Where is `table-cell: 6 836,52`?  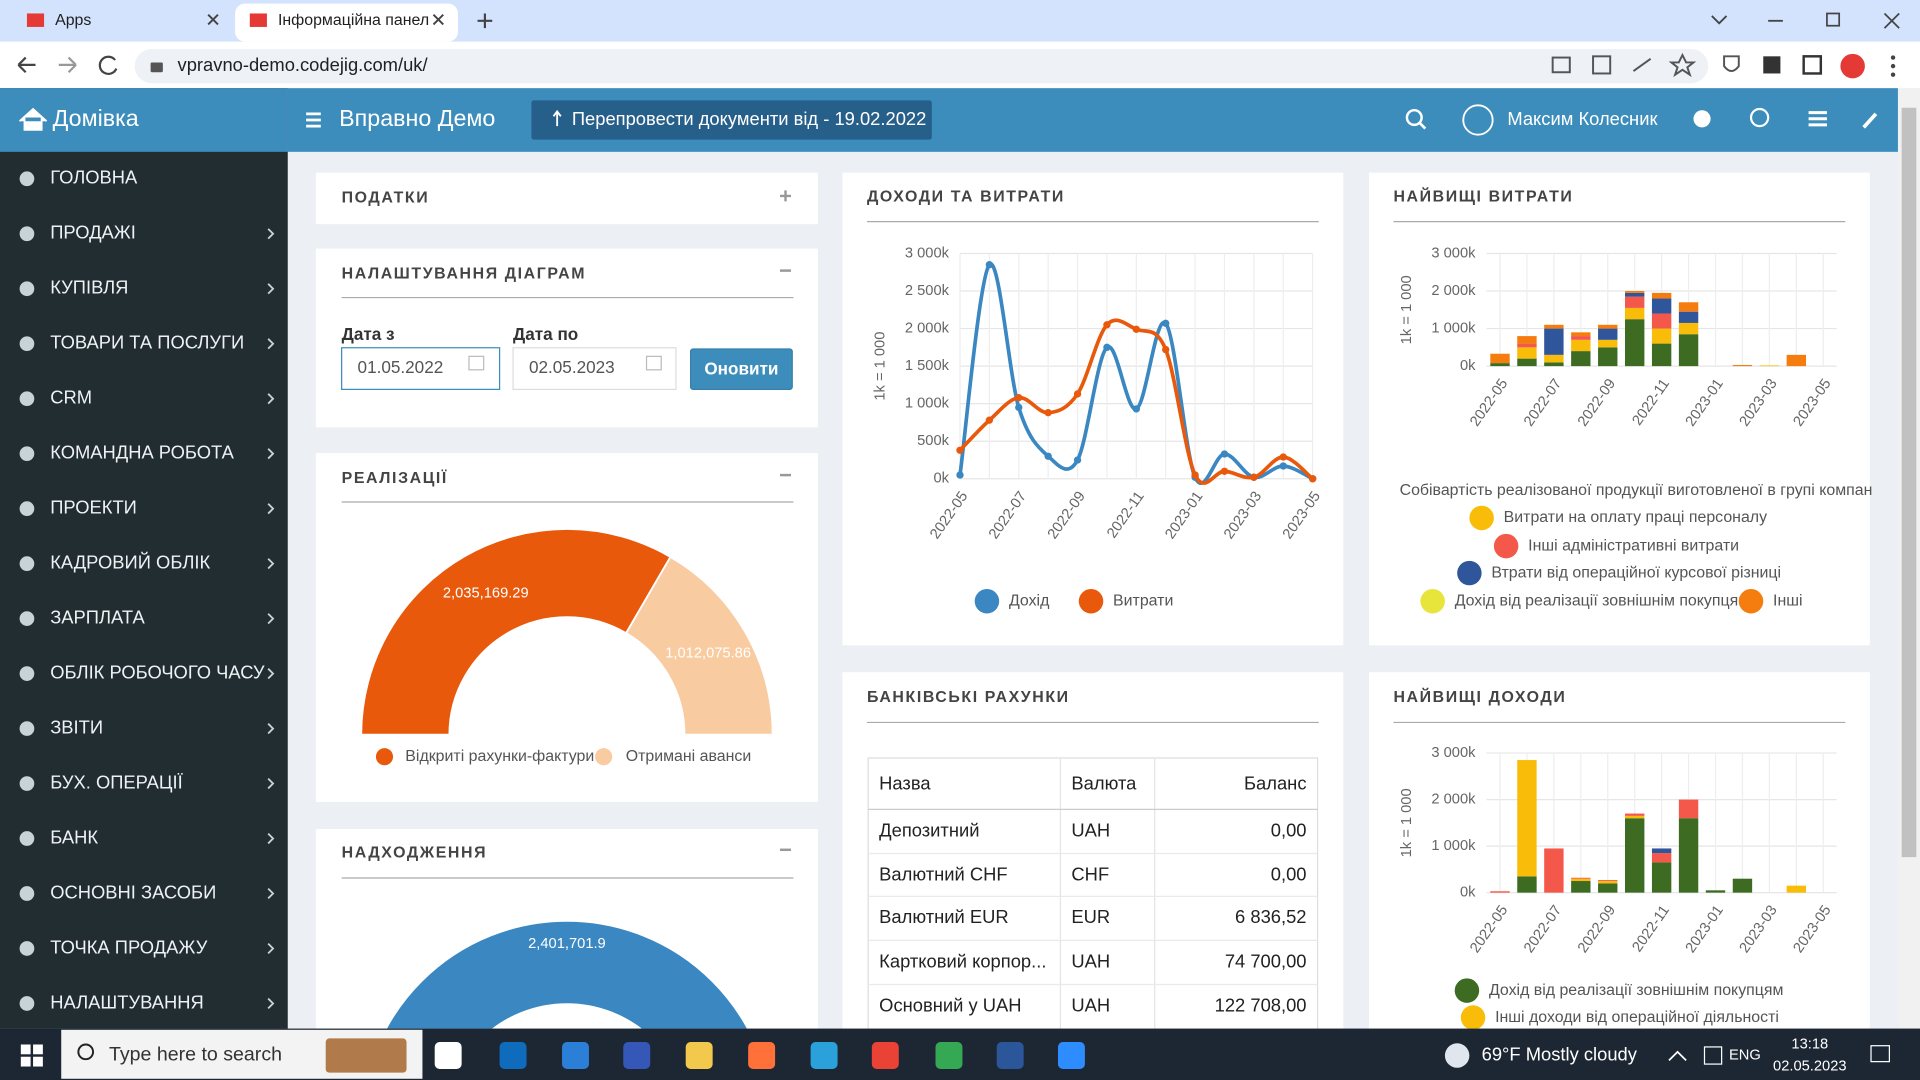
table-cell: 6 836,52 is located at coordinates (1270, 916).